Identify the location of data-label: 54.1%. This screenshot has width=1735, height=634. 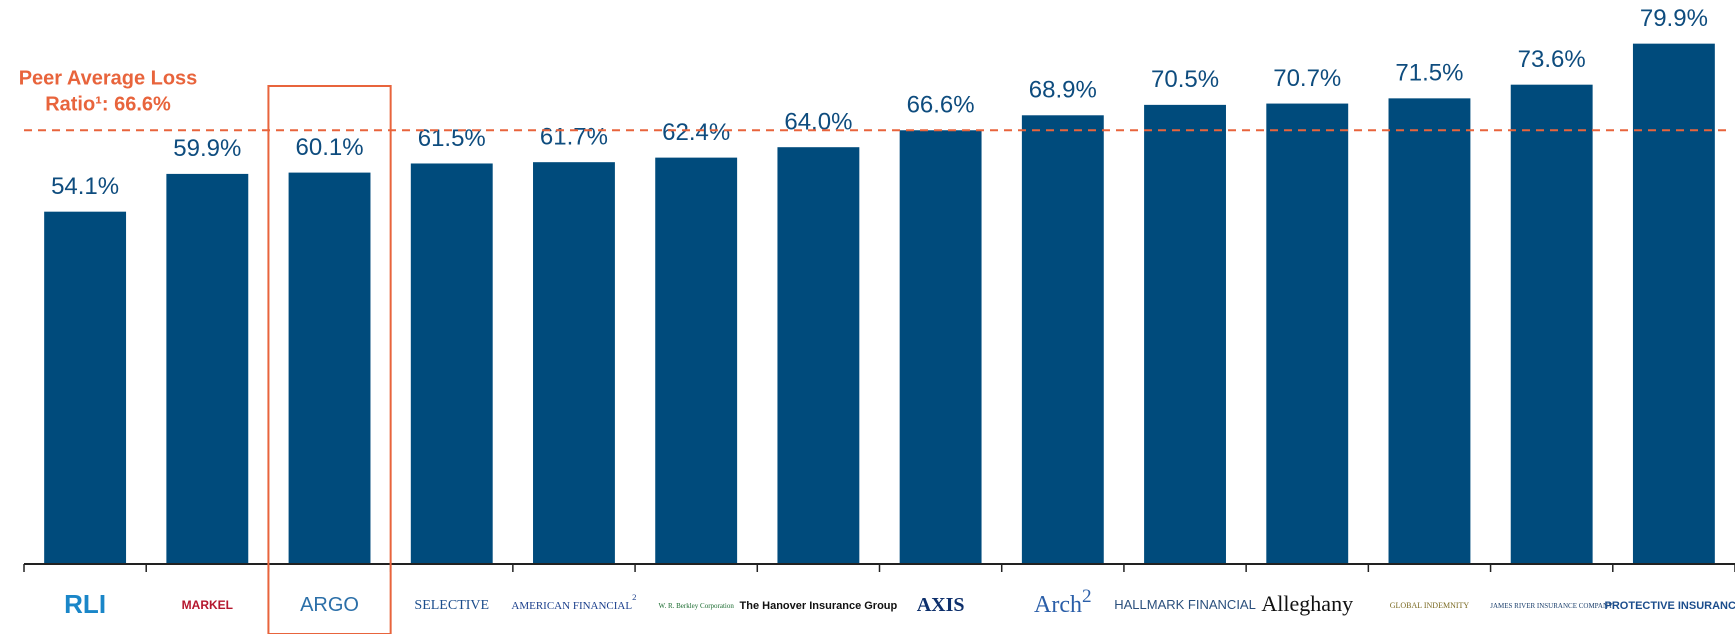
(85, 186).